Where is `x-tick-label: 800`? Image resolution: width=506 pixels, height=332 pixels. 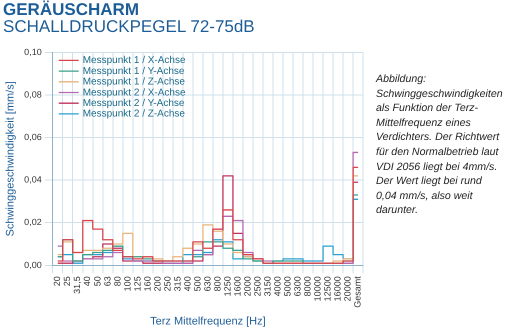
x-tick-label: 800 is located at coordinates (217, 284).